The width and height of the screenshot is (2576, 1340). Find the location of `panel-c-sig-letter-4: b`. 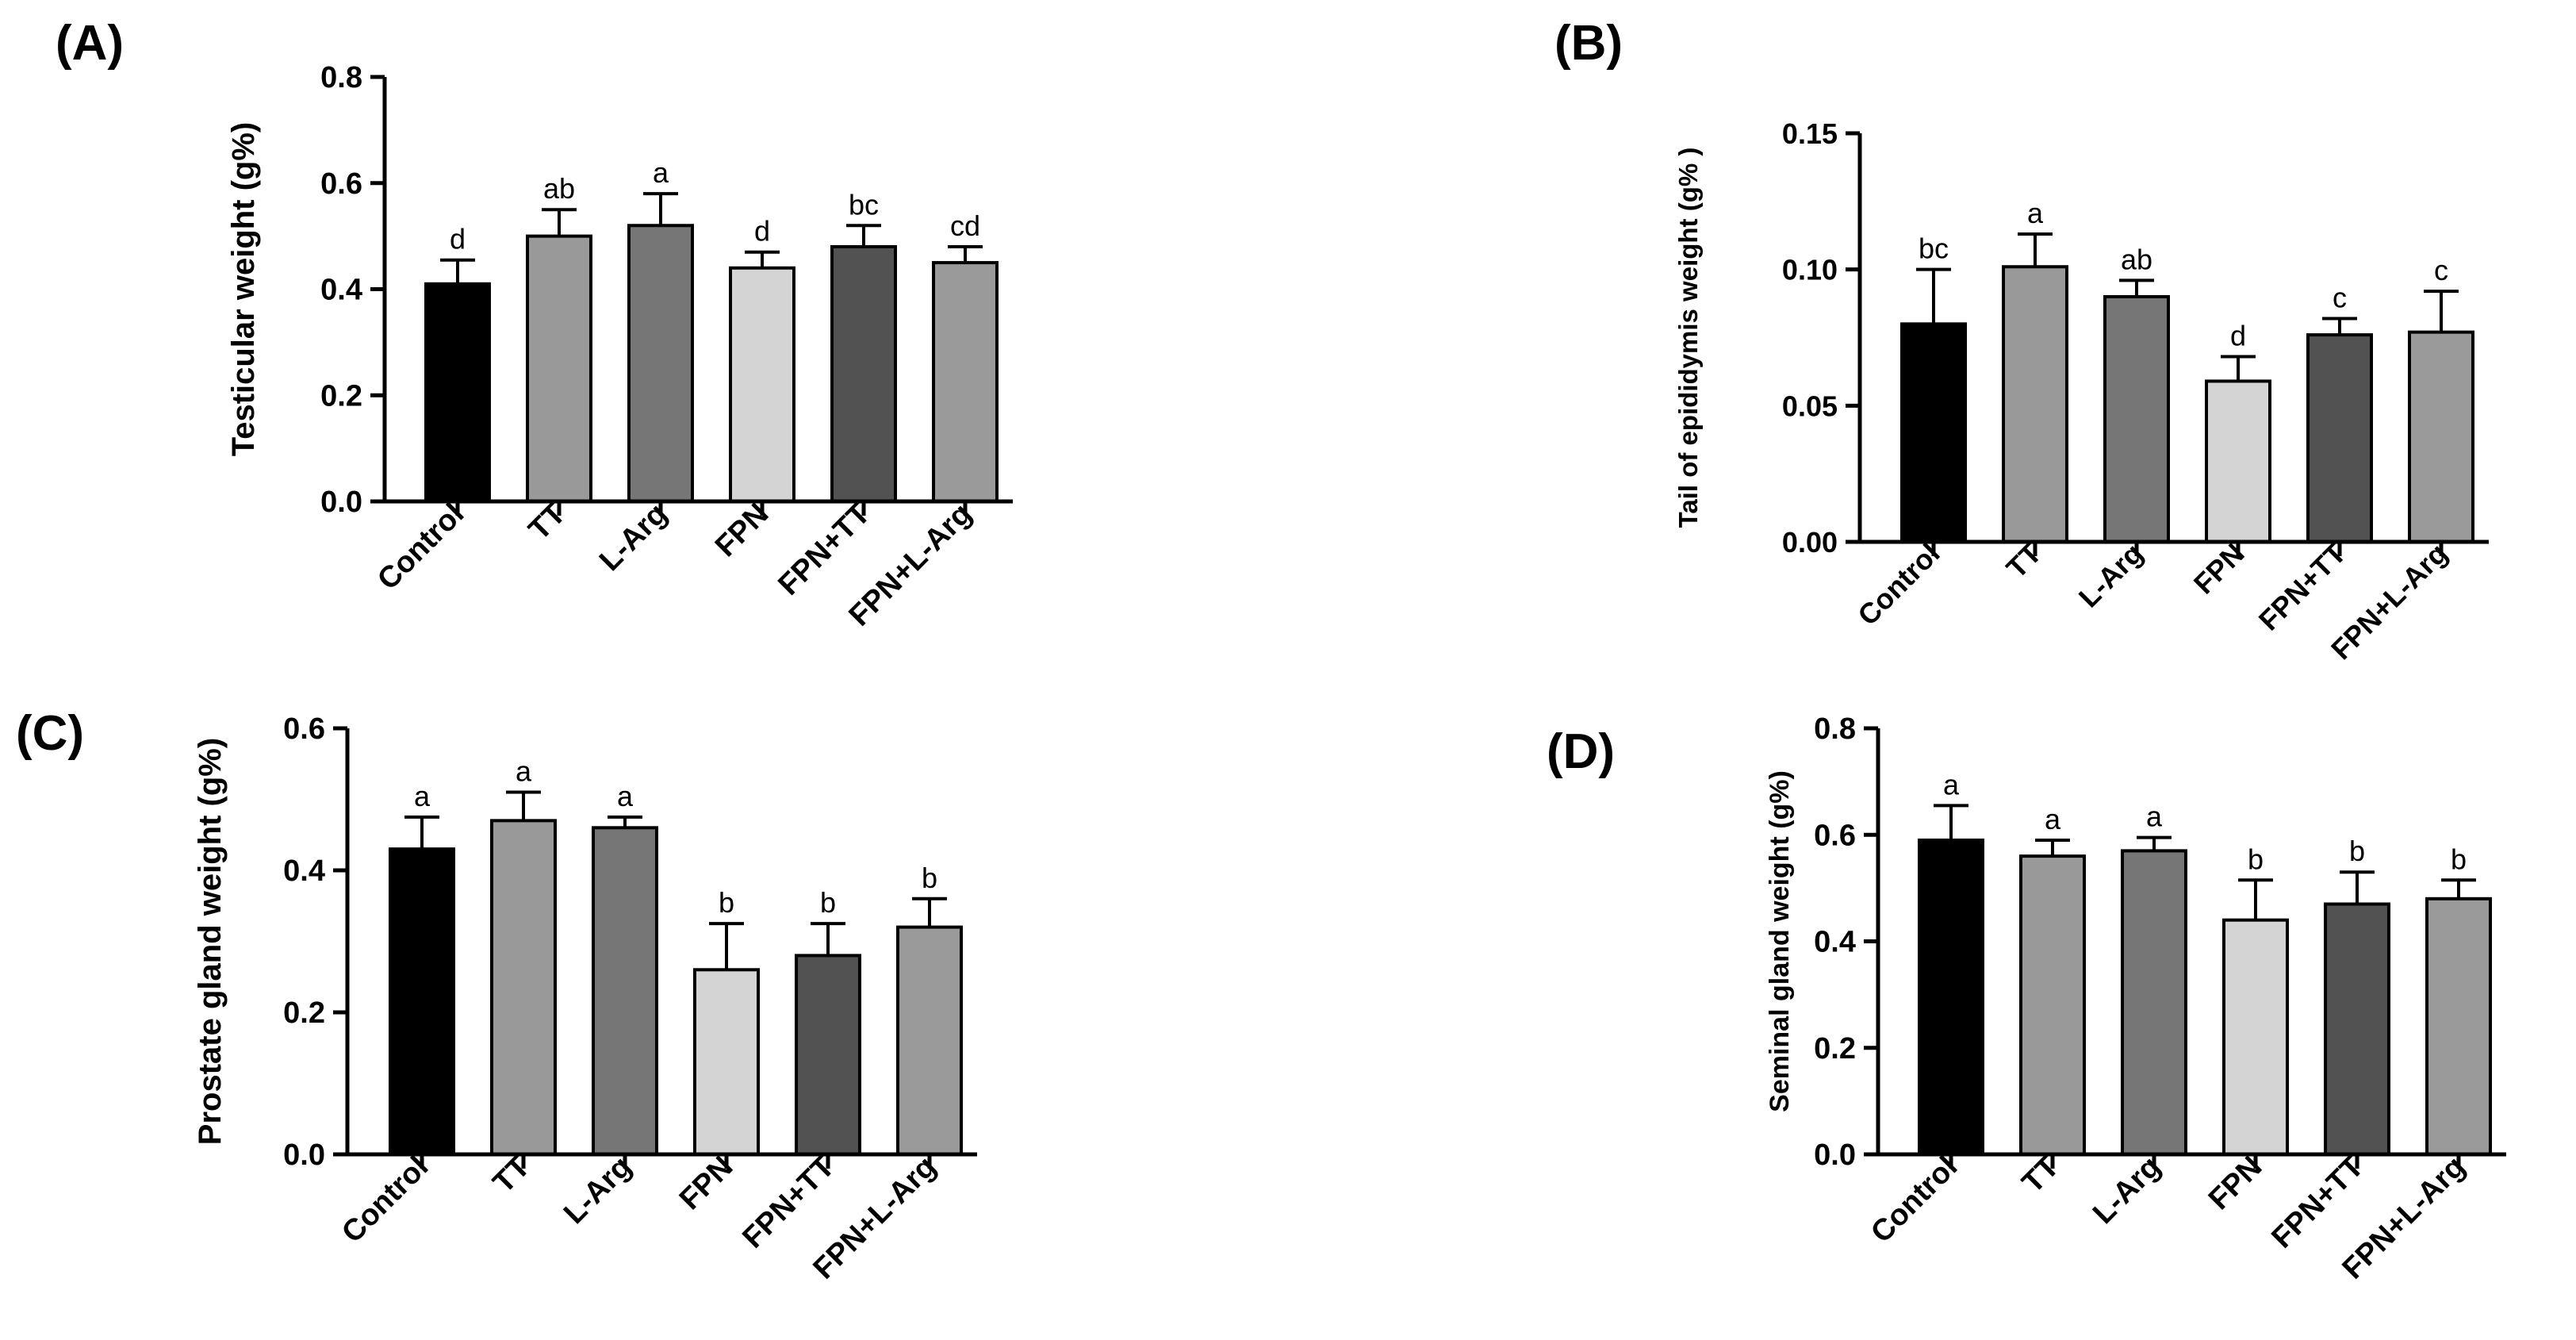

panel-c-sig-letter-4: b is located at coordinates (828, 903).